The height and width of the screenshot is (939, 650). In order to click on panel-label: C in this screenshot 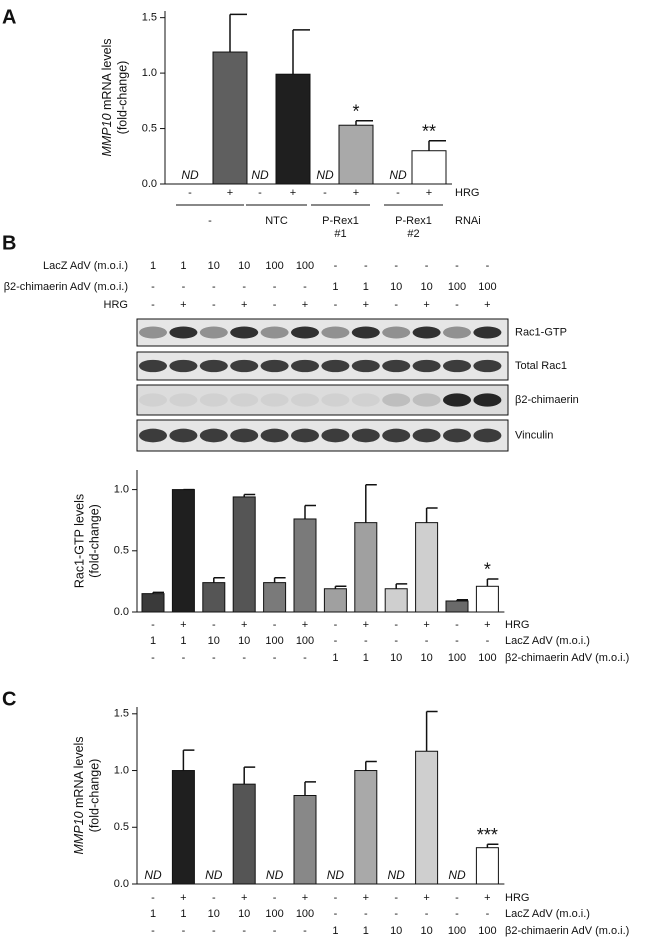, I will do `click(9, 699)`.